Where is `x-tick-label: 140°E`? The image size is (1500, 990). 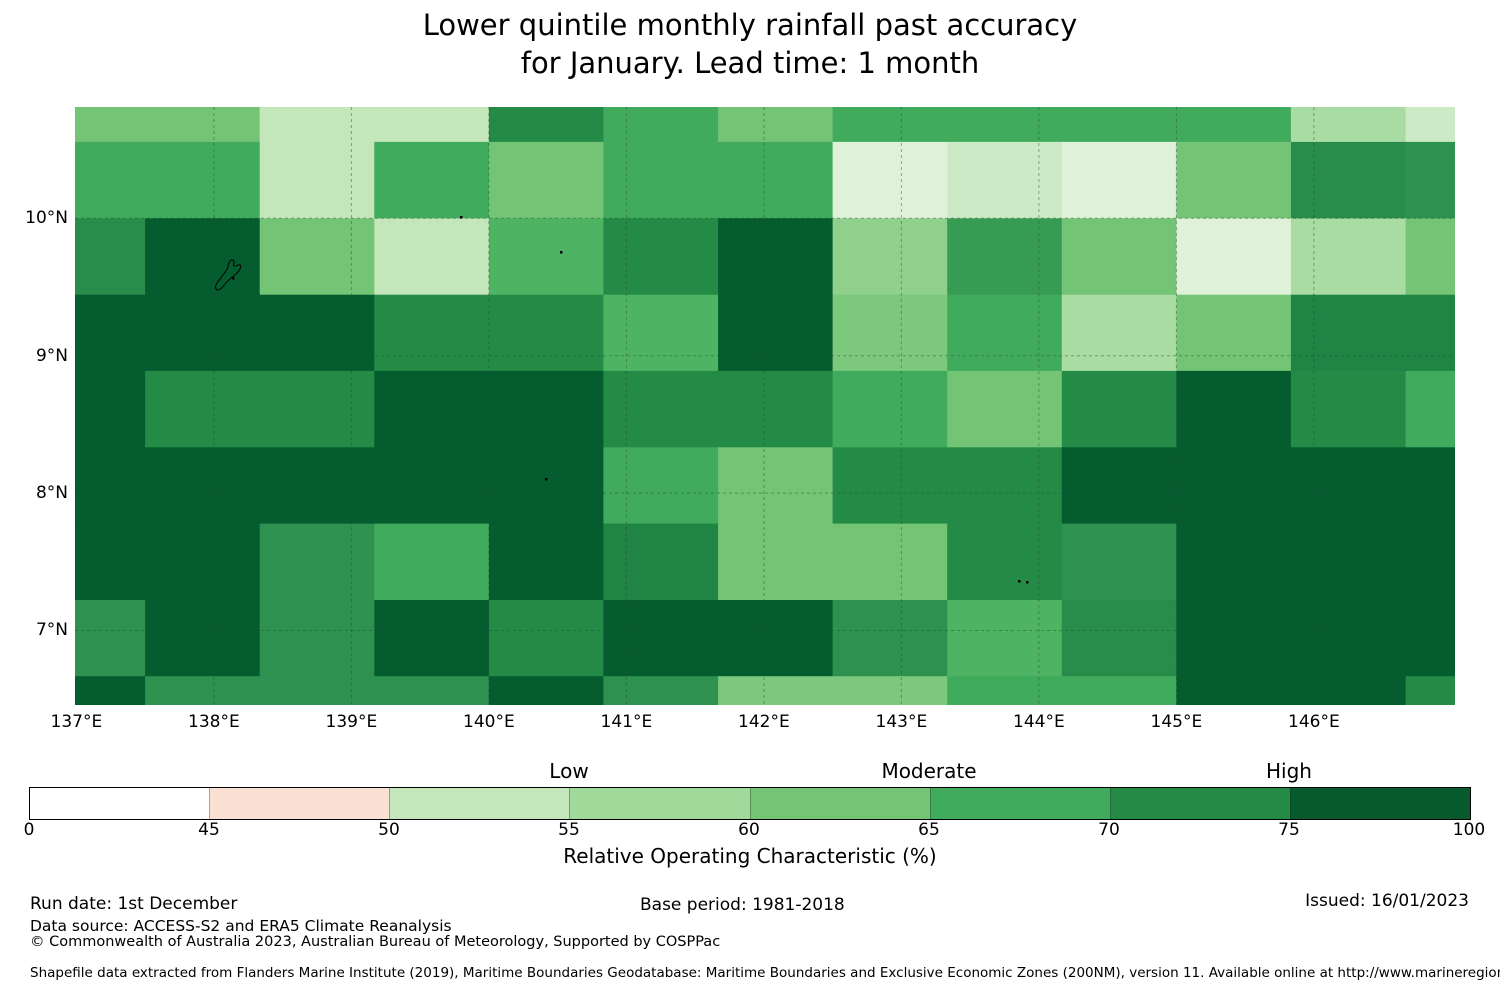 x-tick-label: 140°E is located at coordinates (489, 722).